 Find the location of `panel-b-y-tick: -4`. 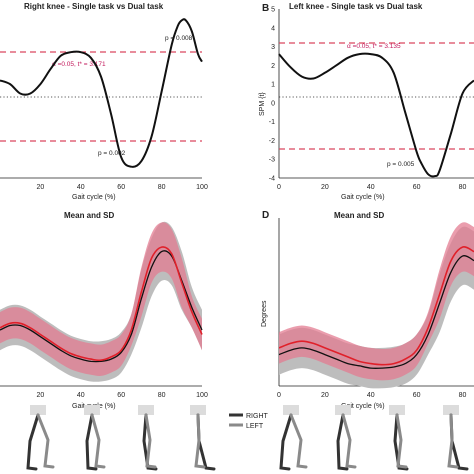

panel-b-y-tick: -4 is located at coordinates (272, 179).